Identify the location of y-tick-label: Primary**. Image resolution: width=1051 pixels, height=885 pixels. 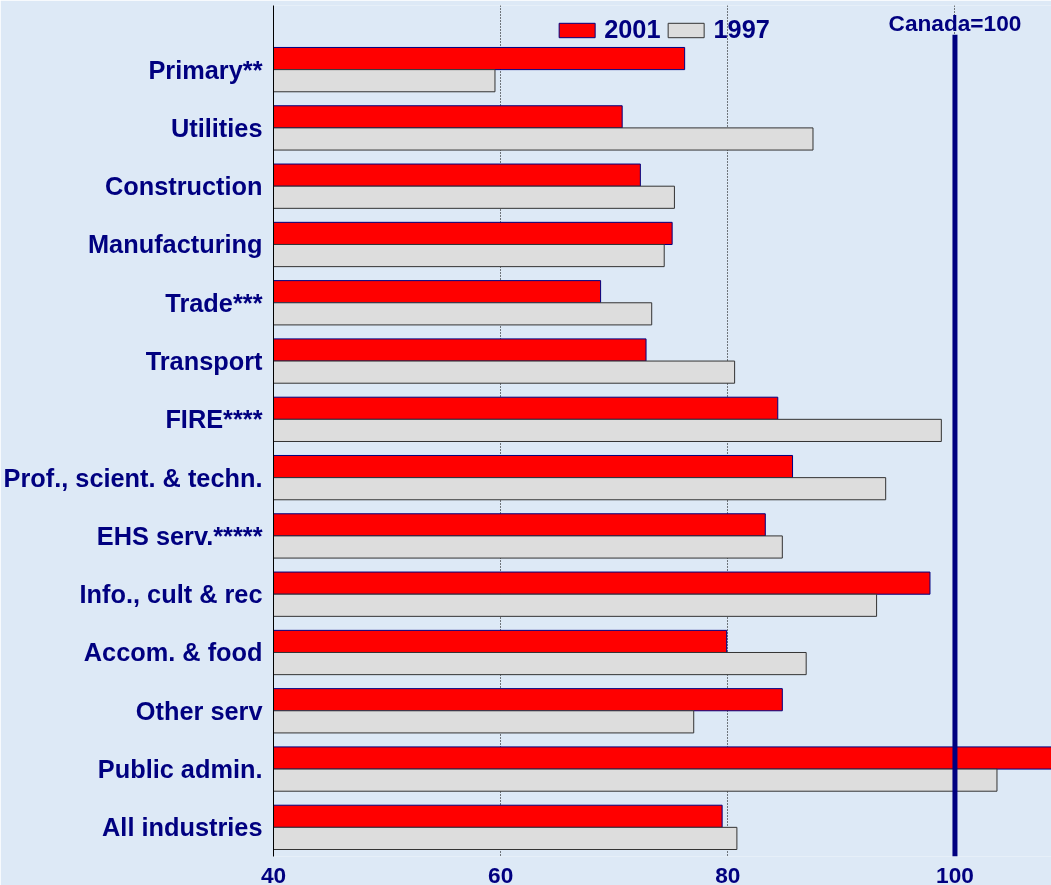
(205, 69).